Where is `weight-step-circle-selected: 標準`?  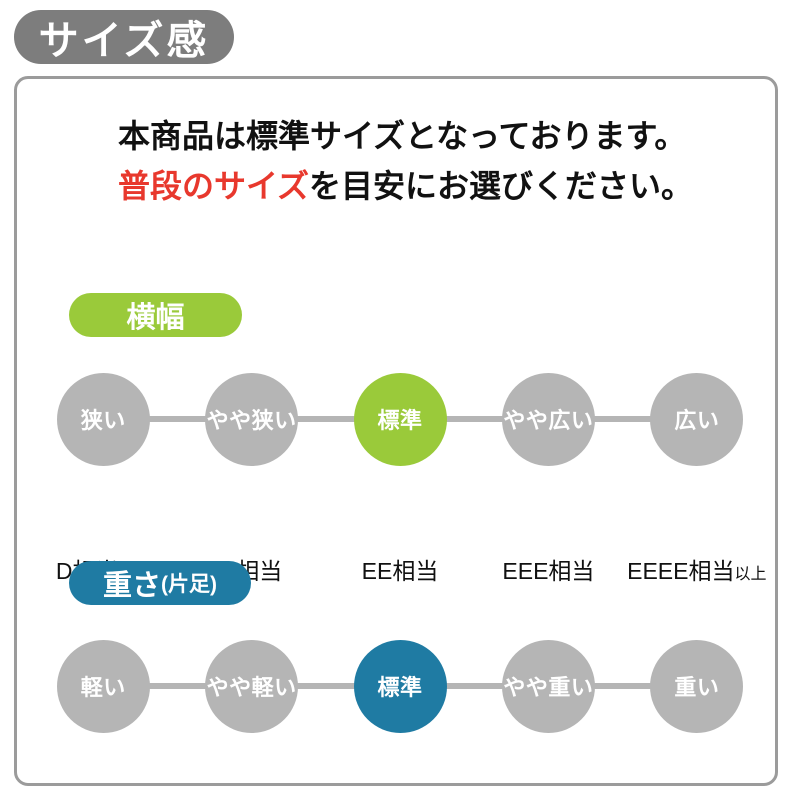
weight-step-circle-selected: 標準 is located at coordinates (400, 686).